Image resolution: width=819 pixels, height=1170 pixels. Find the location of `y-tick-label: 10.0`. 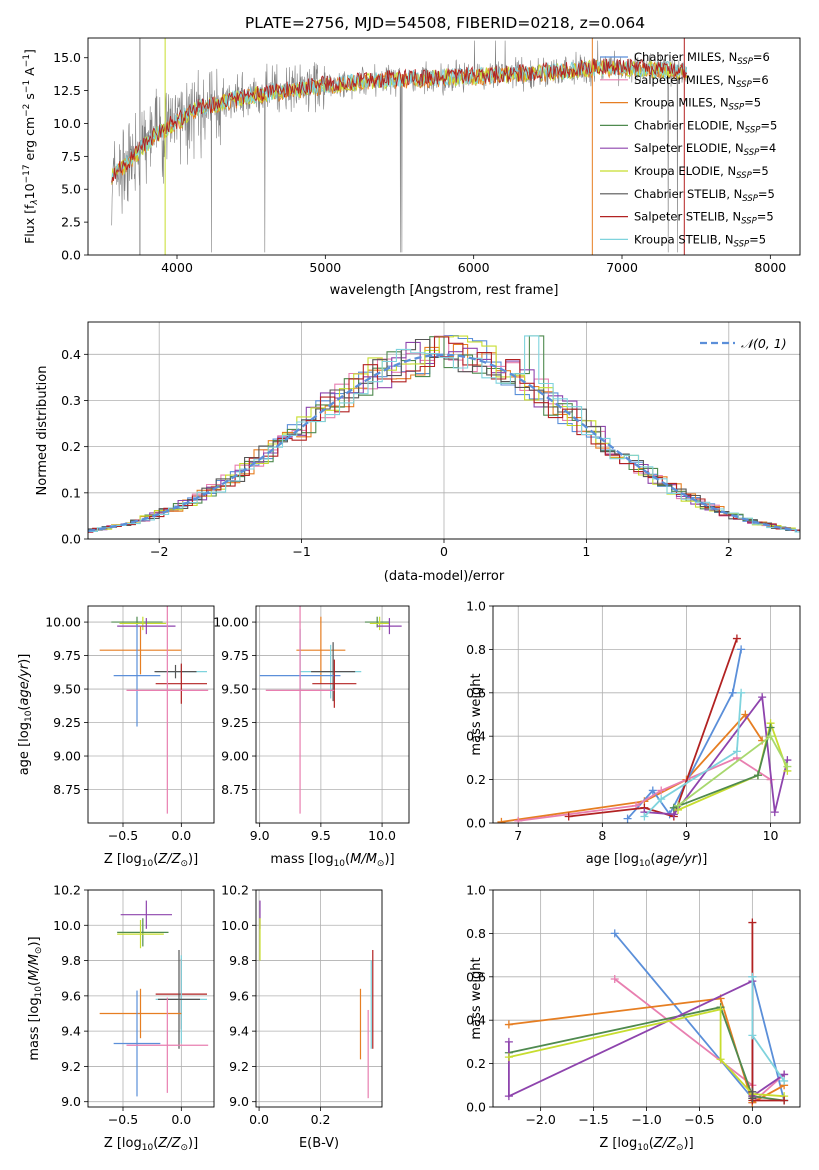

y-tick-label: 10.0 is located at coordinates (67, 123).